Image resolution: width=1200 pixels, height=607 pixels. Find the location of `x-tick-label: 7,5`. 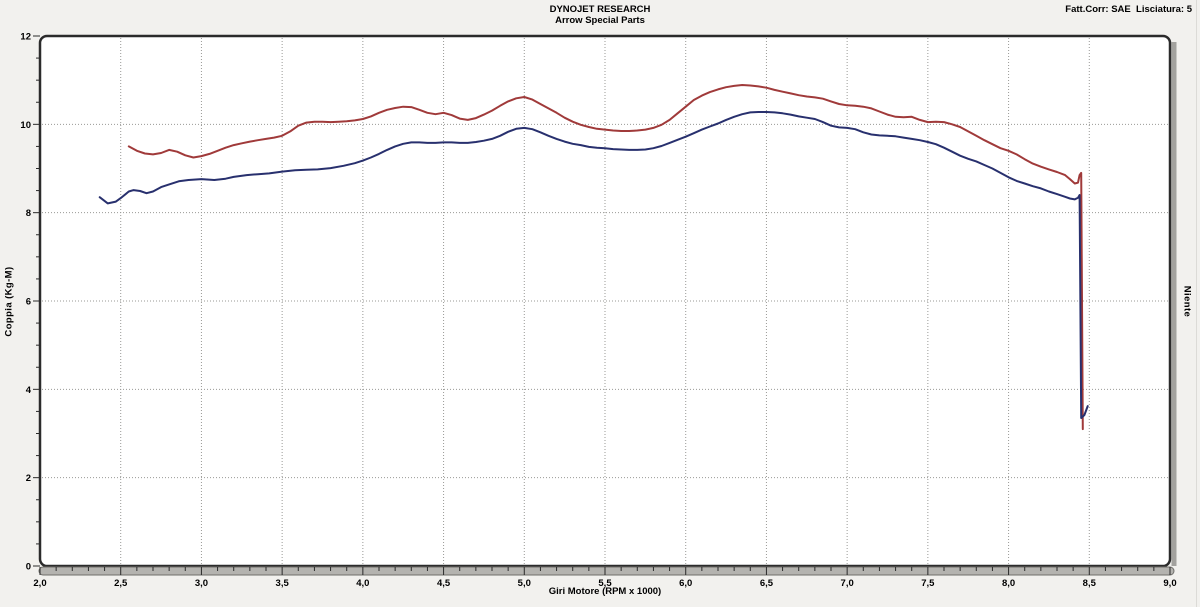

x-tick-label: 7,5 is located at coordinates (928, 583).